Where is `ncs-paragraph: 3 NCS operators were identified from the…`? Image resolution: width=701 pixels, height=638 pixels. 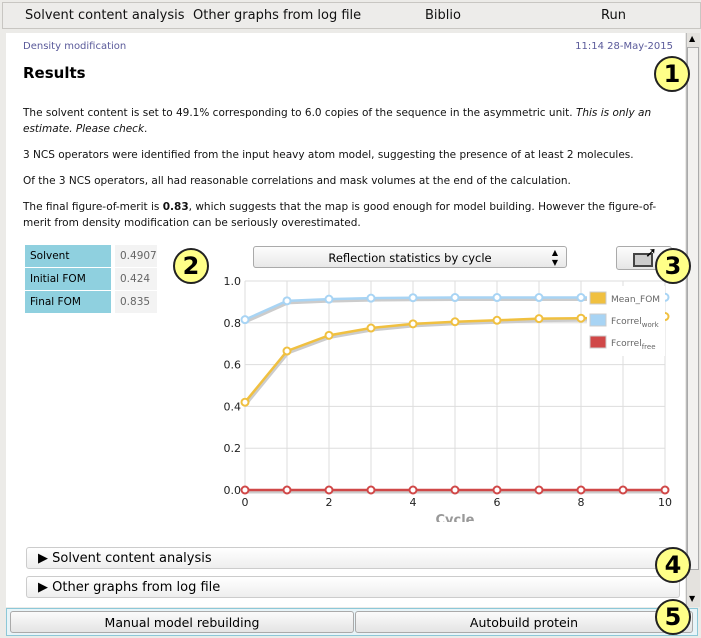 ncs-paragraph: 3 NCS operators were identified from the… is located at coordinates (328, 155).